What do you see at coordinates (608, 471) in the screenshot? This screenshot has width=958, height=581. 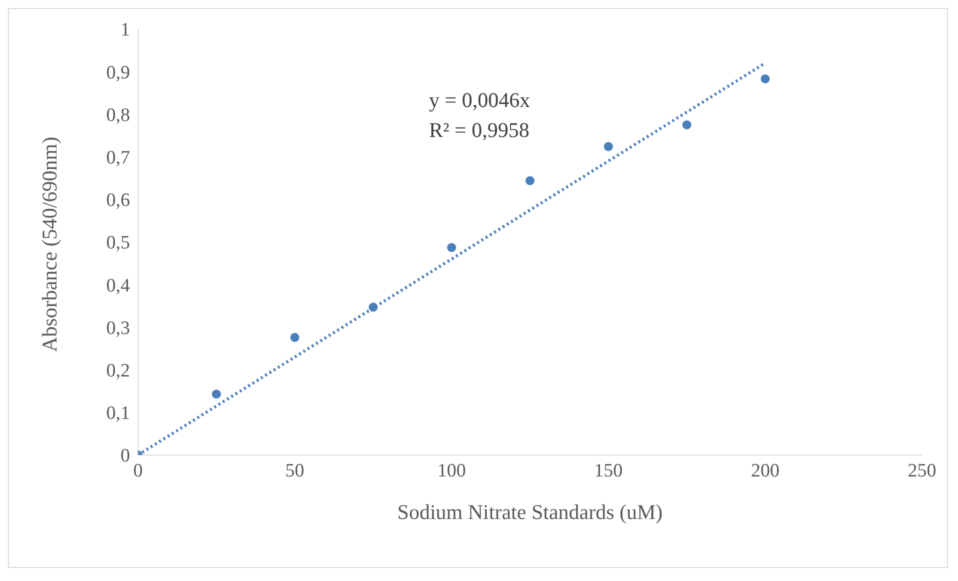 I see `x-tick-label: 150` at bounding box center [608, 471].